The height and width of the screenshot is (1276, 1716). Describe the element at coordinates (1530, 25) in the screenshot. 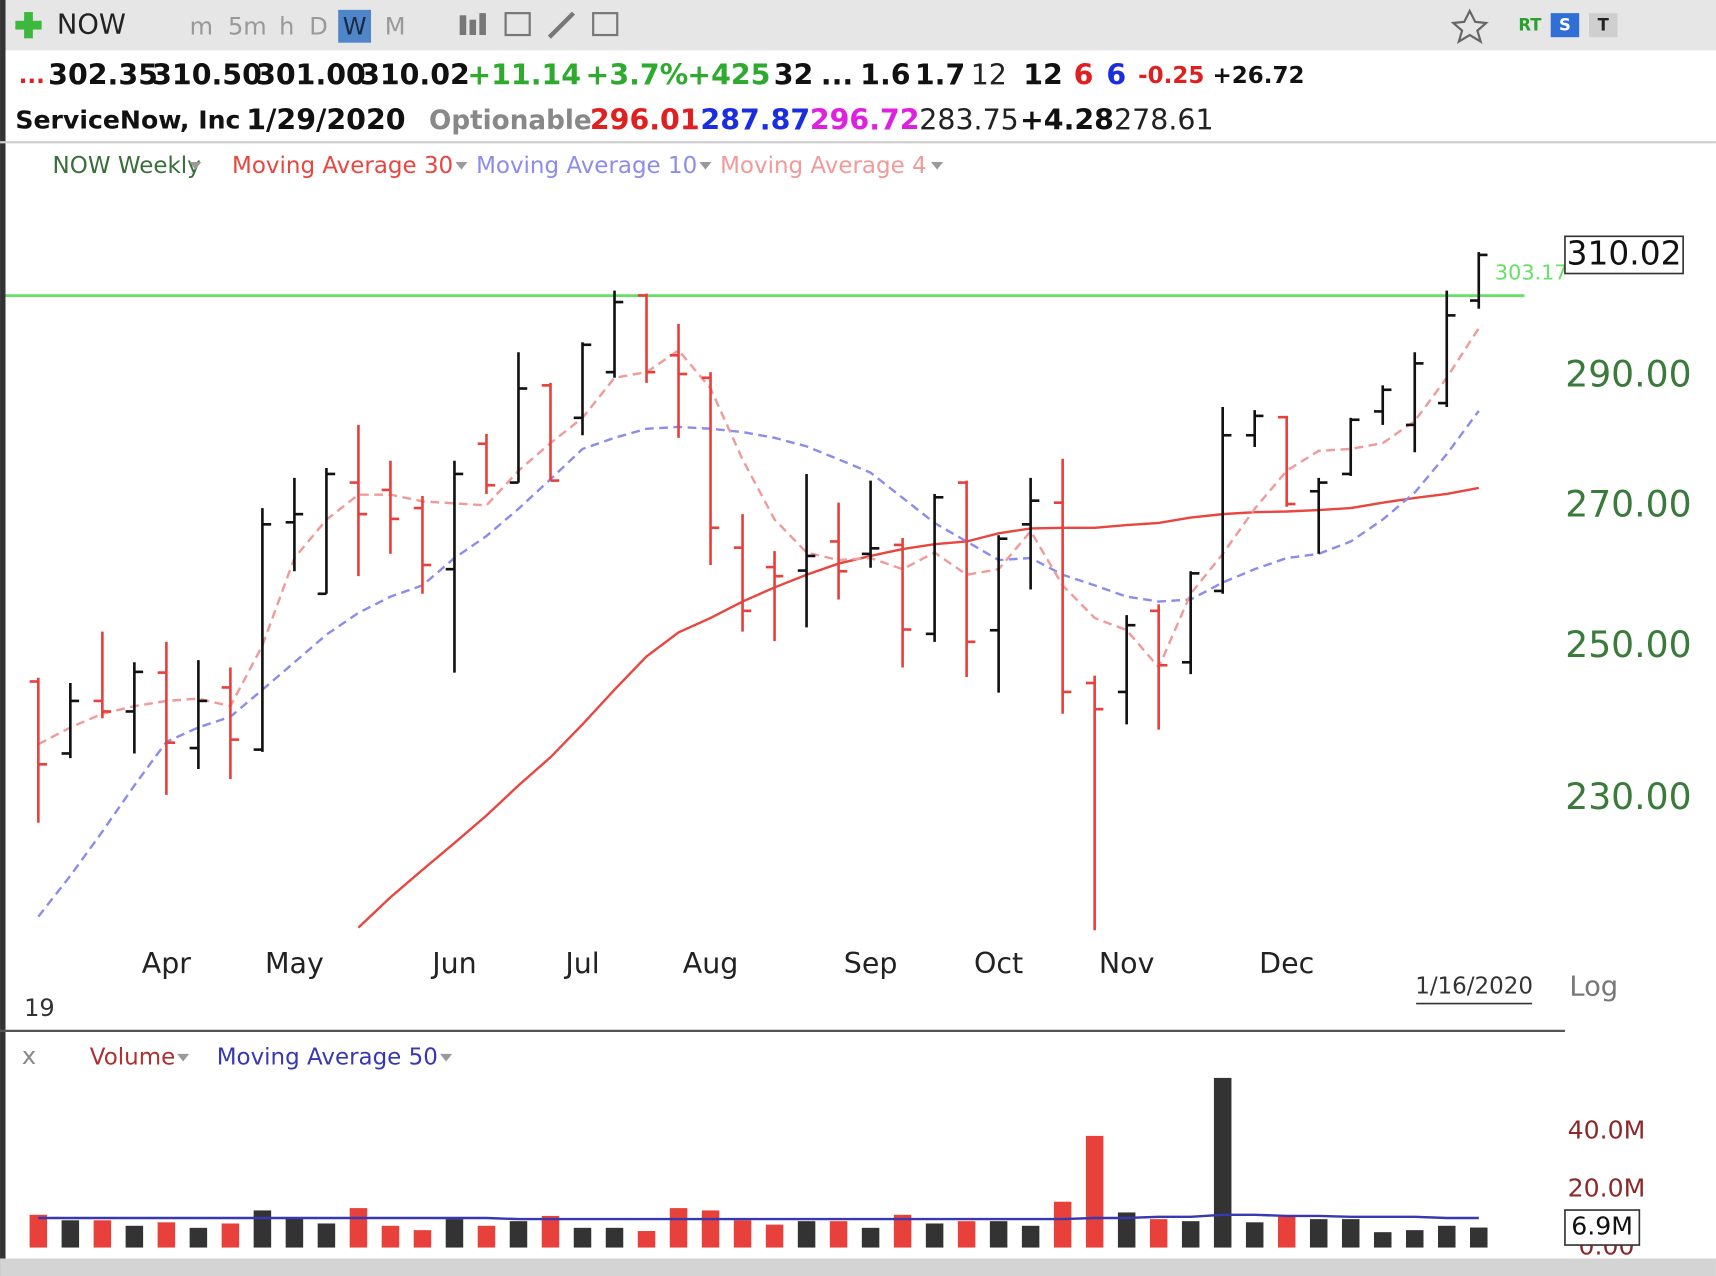

I see `badge: RT` at that location.